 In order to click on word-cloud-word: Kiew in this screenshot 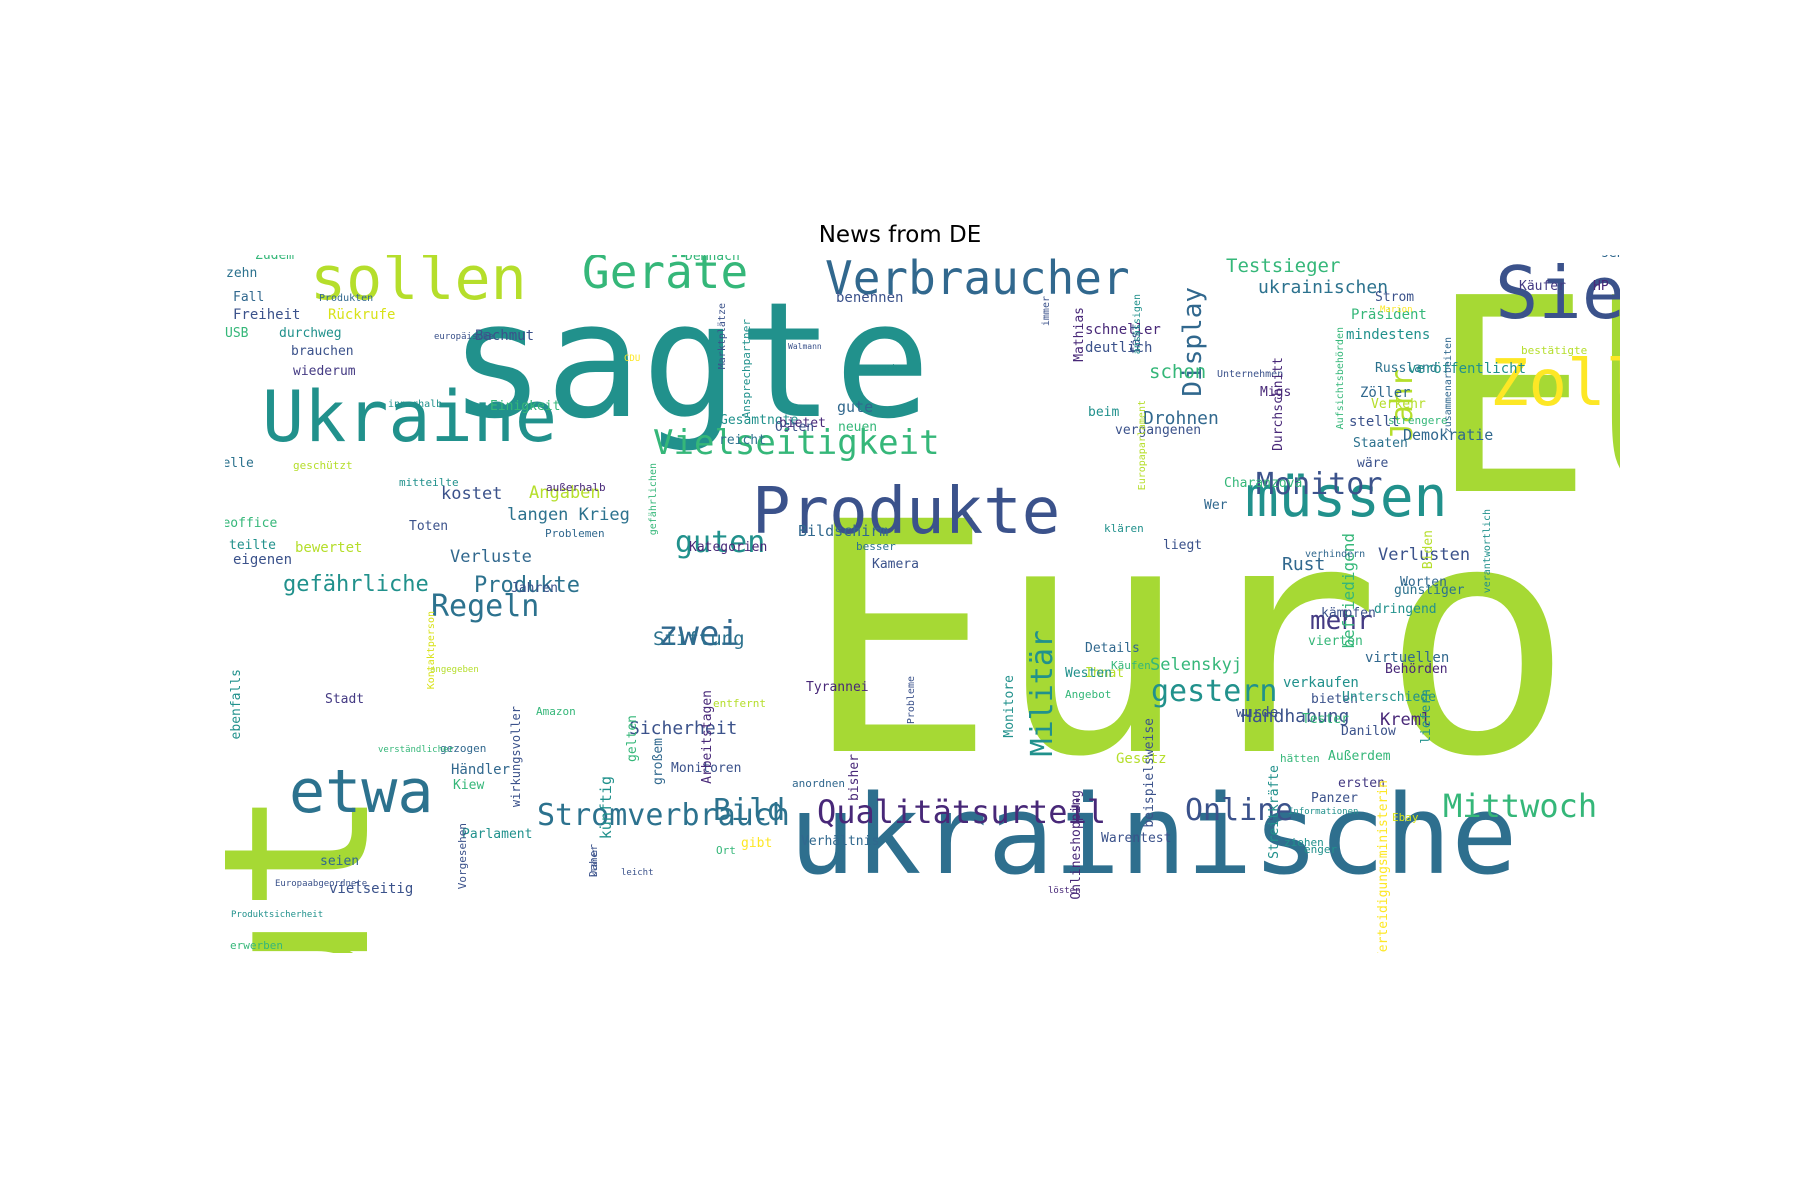, I will do `click(469, 785)`.